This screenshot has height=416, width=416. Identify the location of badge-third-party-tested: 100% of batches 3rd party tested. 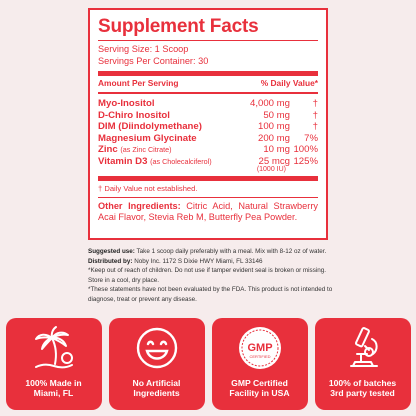
(362, 364).